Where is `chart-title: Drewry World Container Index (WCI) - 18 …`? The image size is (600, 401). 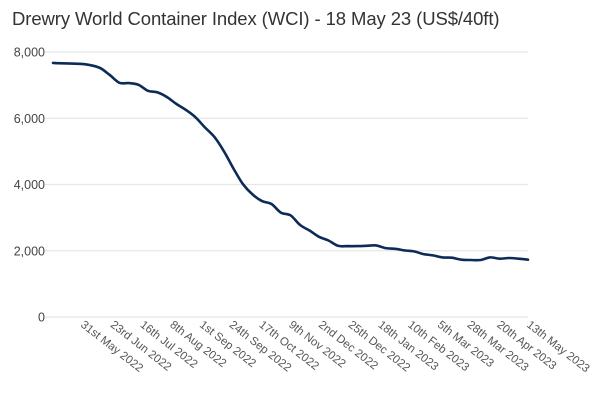
chart-title: Drewry World Container Index (WCI) - 18 … is located at coordinates (256, 18).